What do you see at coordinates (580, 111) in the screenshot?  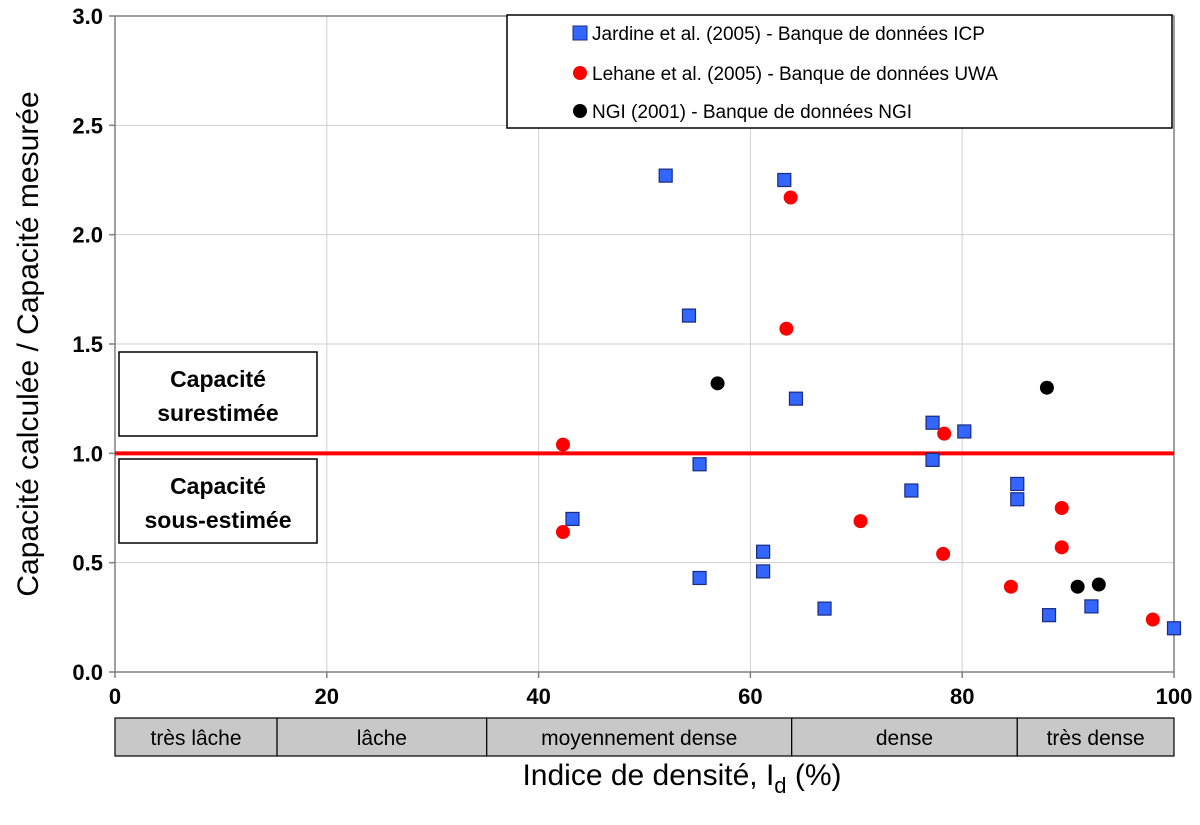 I see `legend-marker-ngi` at bounding box center [580, 111].